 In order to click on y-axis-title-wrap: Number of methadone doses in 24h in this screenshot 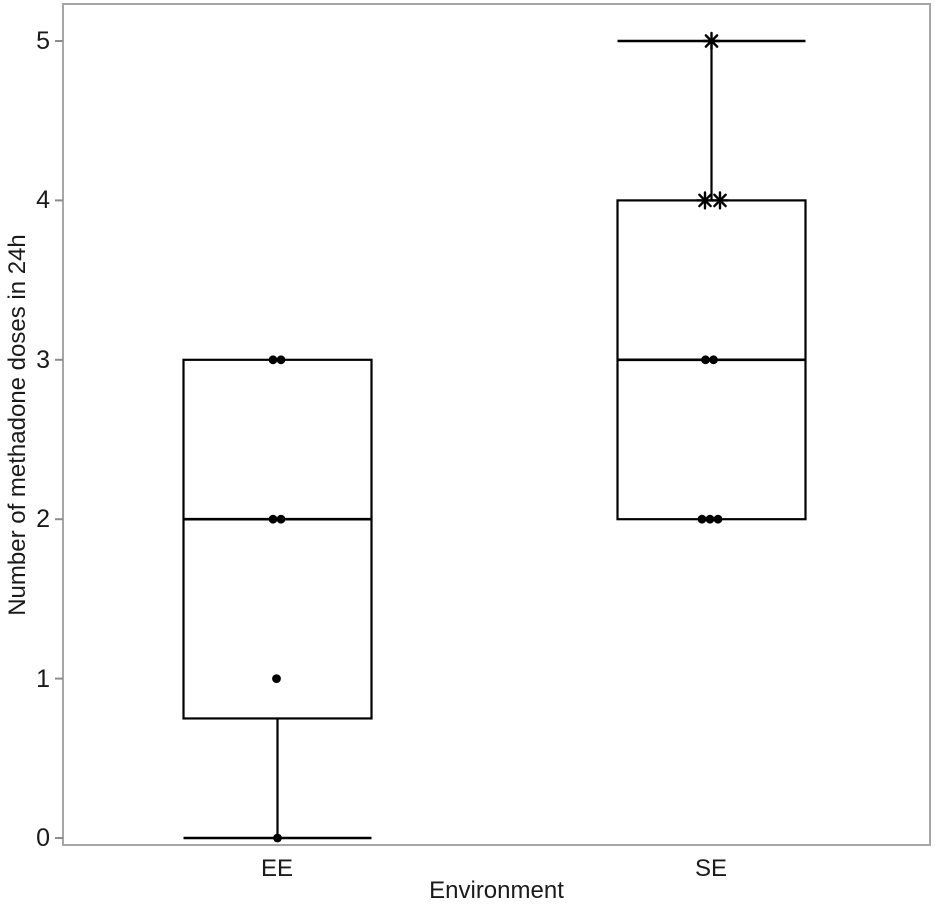, I will do `click(18, 424)`.